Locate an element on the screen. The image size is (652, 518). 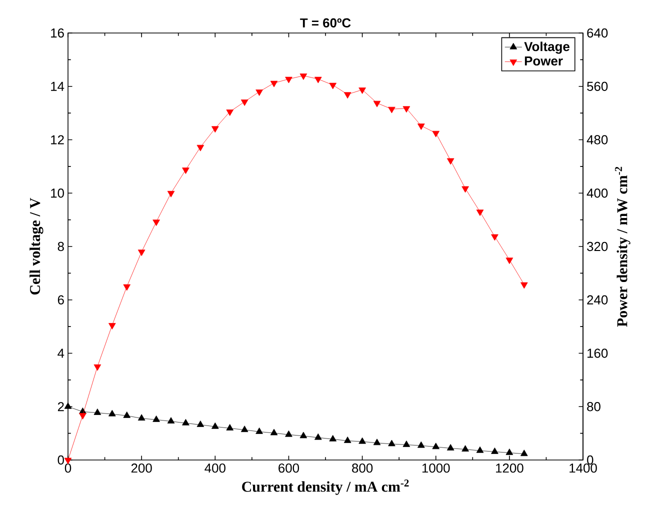
x-axis-title: Current density / mA cm$^{-2}$ is located at coordinates (325, 487).